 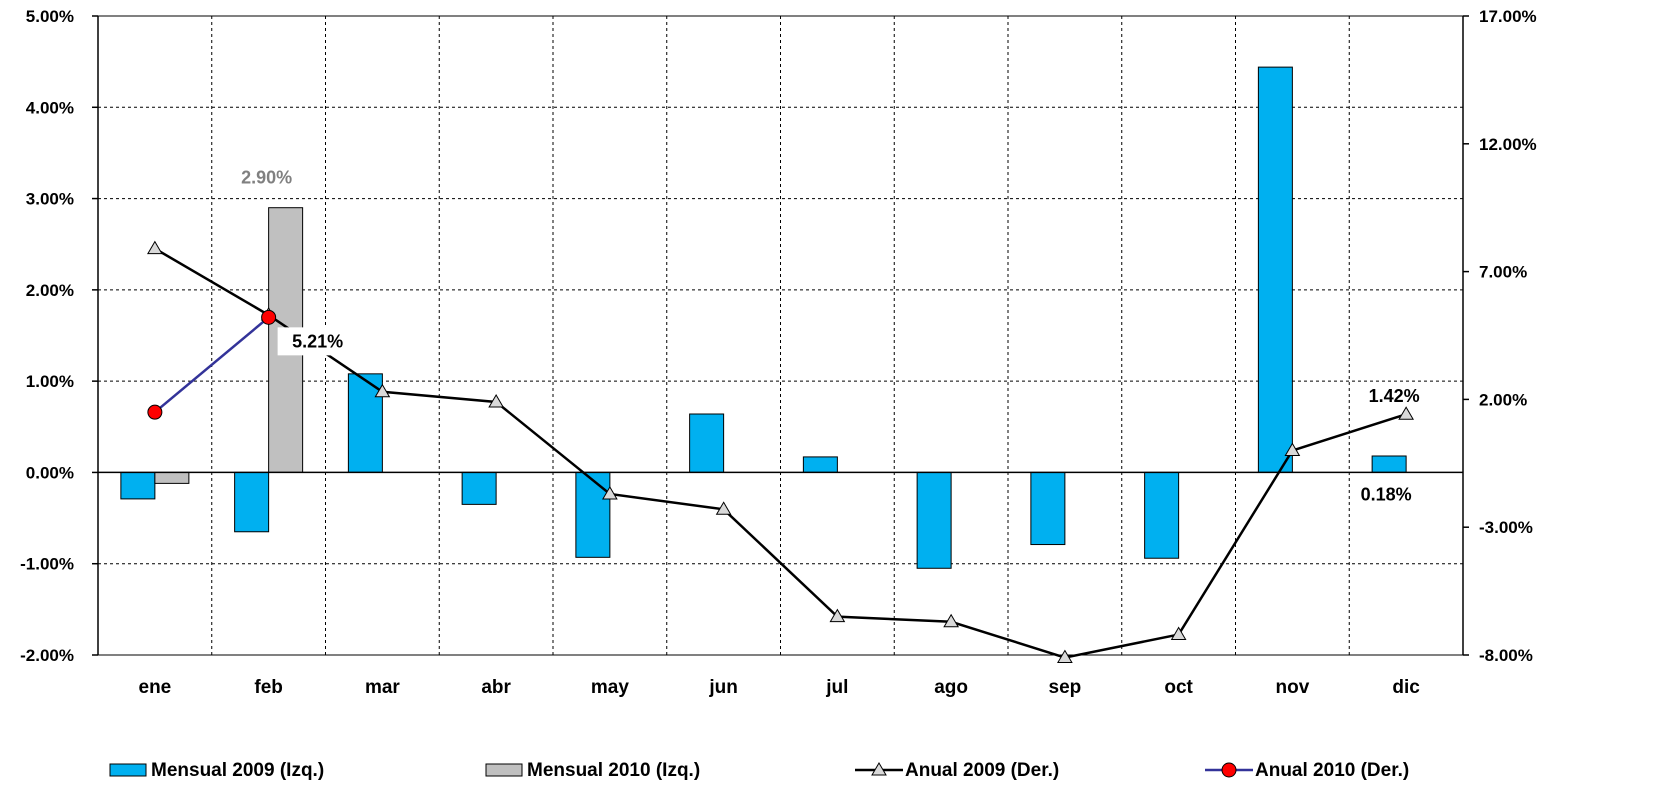 What do you see at coordinates (1508, 144) in the screenshot?
I see `right-tick-label: 12.00%` at bounding box center [1508, 144].